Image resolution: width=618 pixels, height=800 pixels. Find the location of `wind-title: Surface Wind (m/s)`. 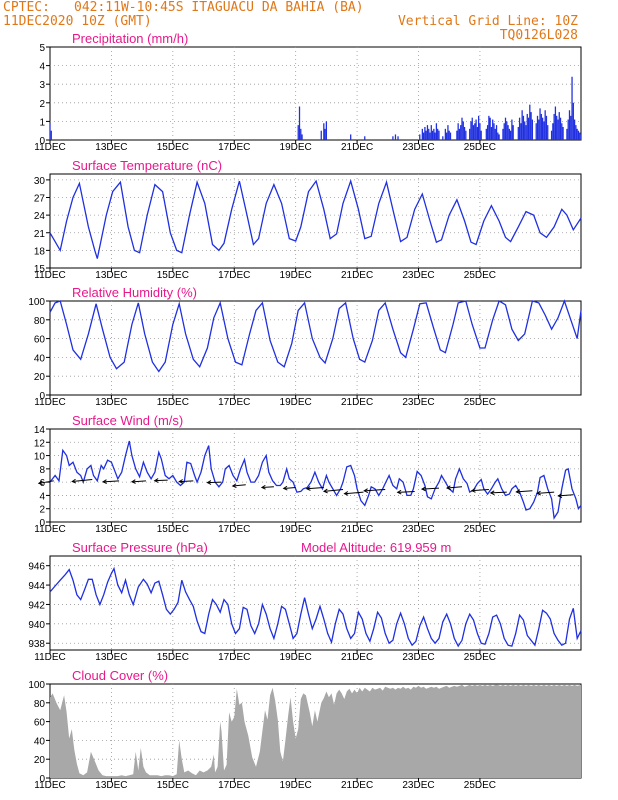

wind-title: Surface Wind (m/s) is located at coordinates (127, 420).